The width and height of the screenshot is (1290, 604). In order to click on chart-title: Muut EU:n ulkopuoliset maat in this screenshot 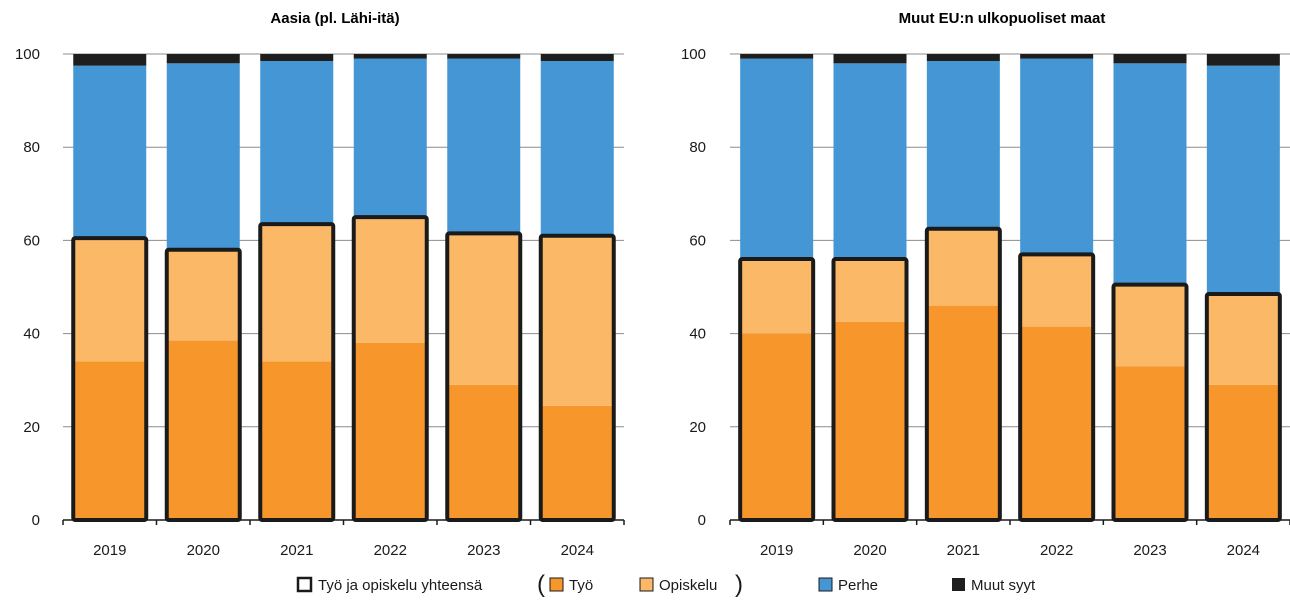, I will do `click(1002, 18)`.